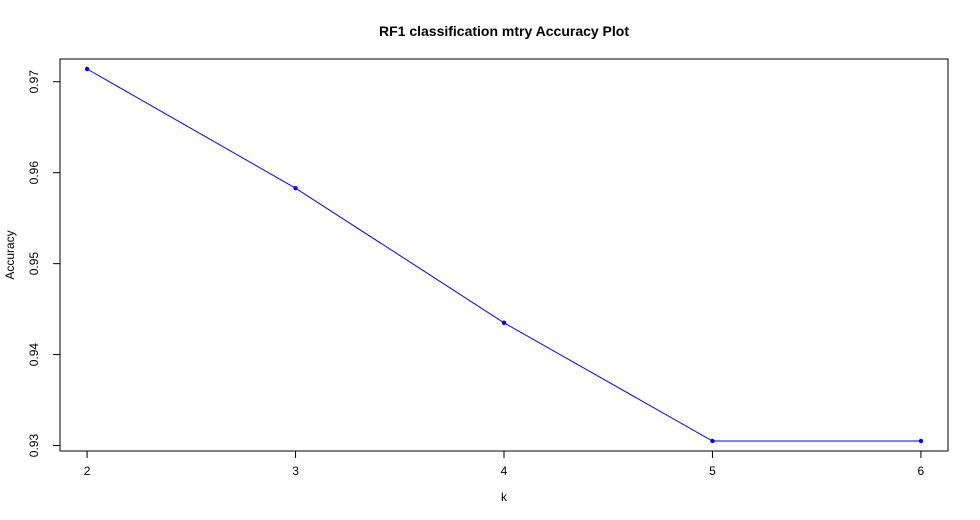  I want to click on x-tick-label: 5, so click(712, 471).